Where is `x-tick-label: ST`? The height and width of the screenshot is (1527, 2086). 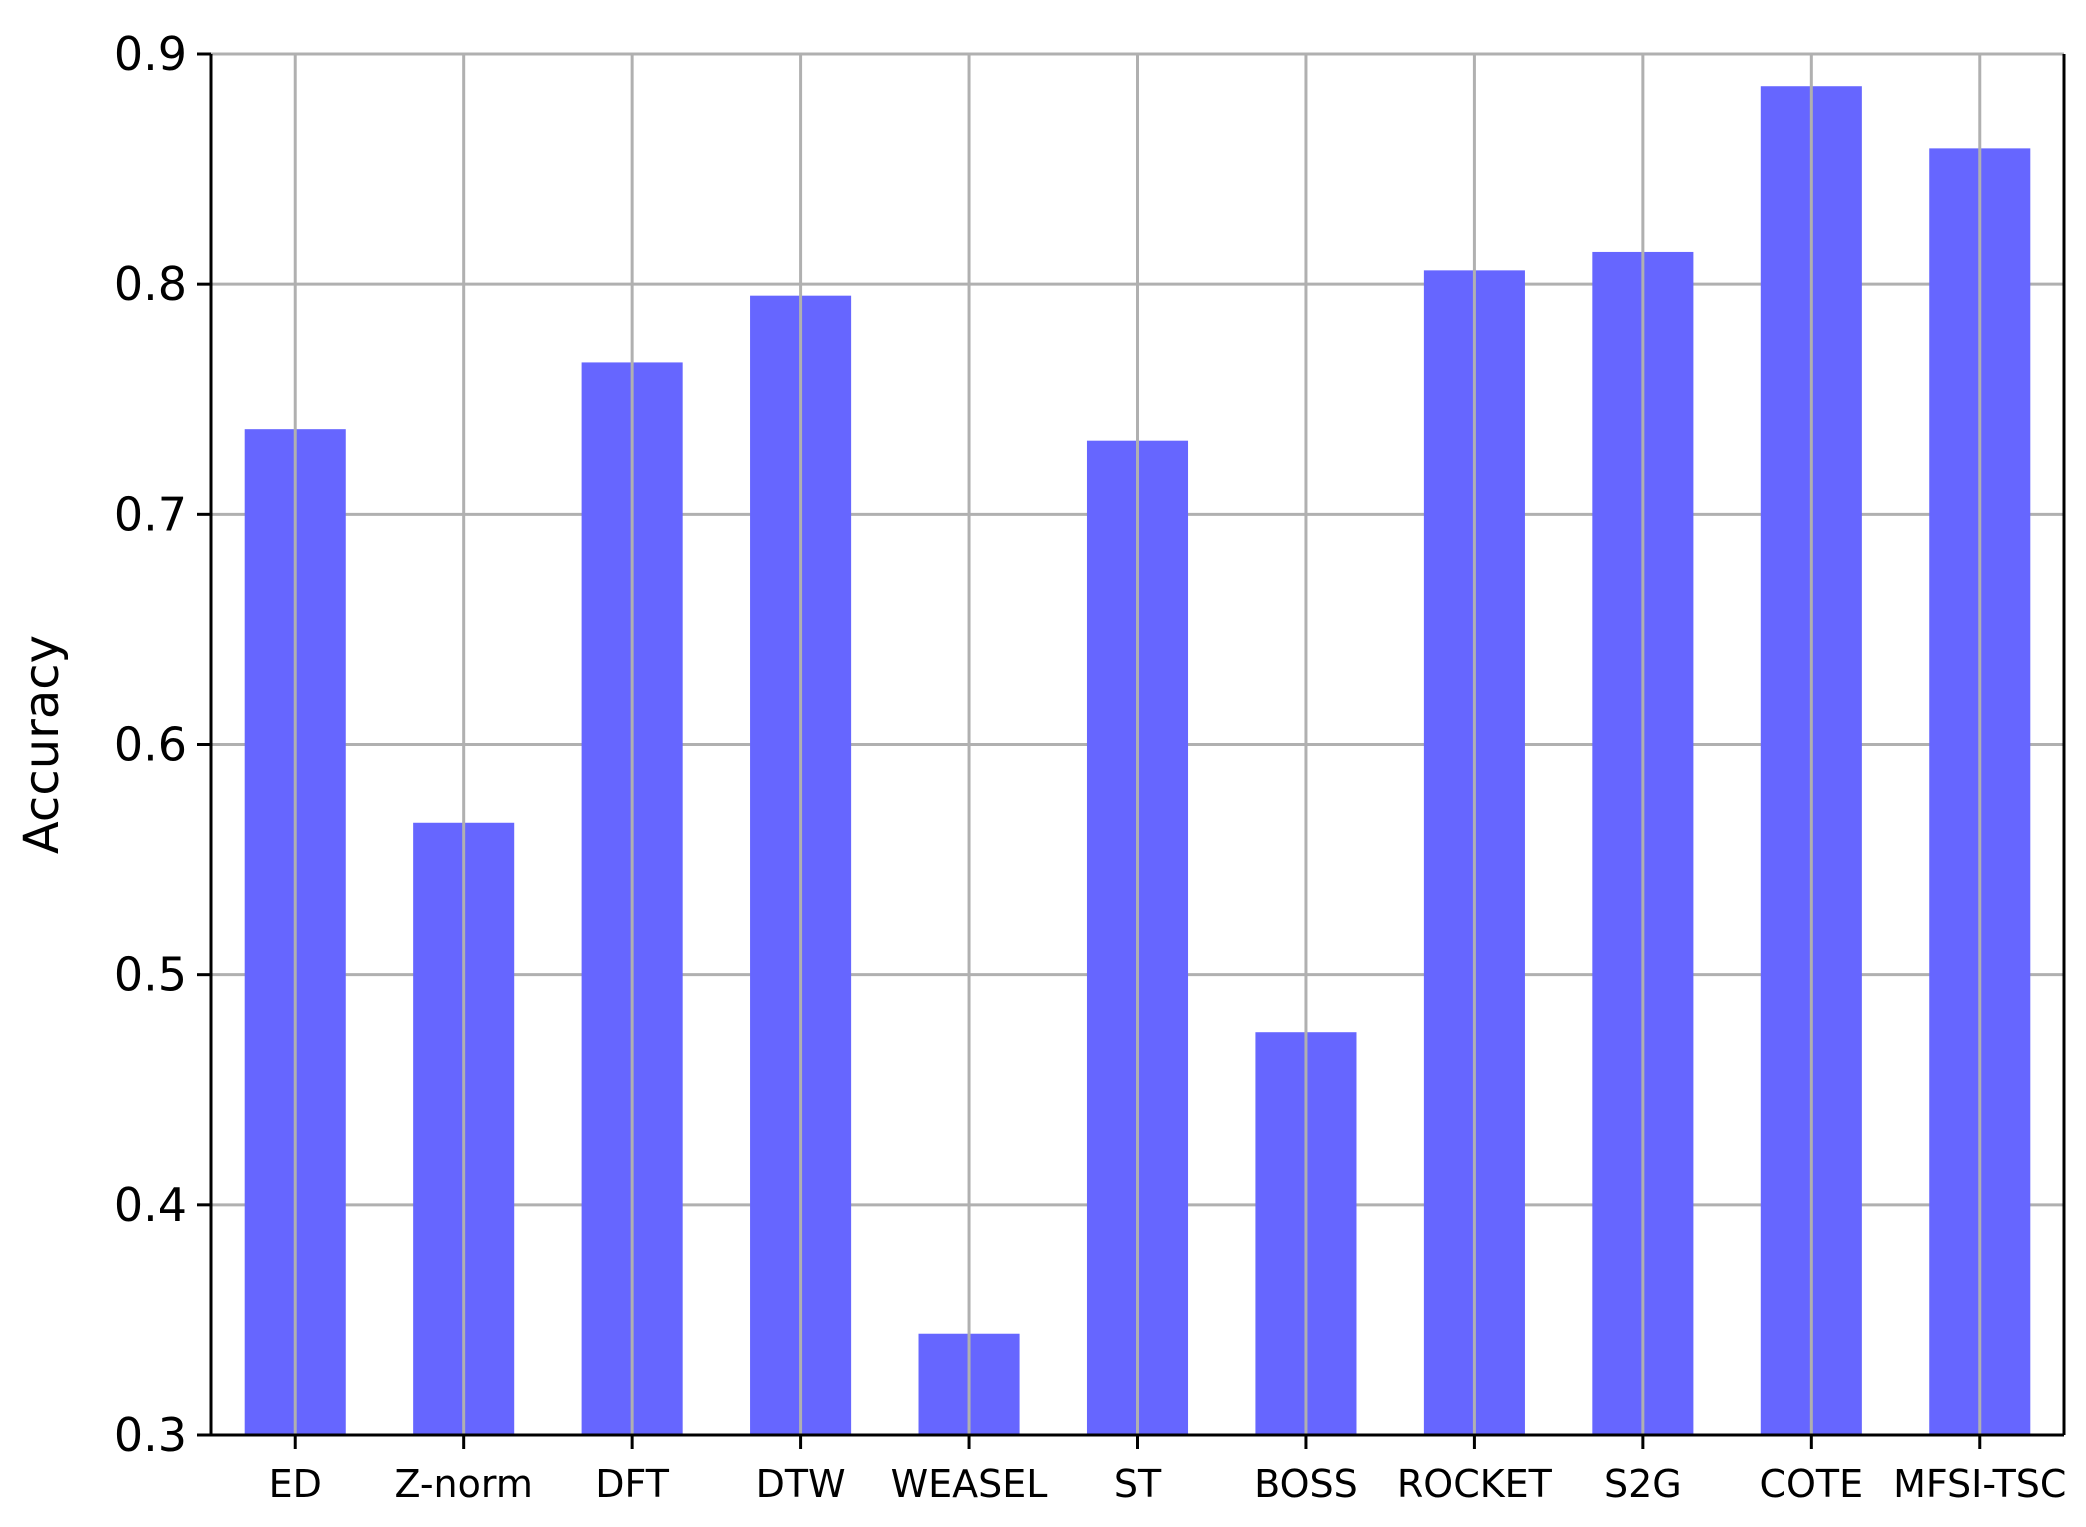 x-tick-label: ST is located at coordinates (1138, 1484).